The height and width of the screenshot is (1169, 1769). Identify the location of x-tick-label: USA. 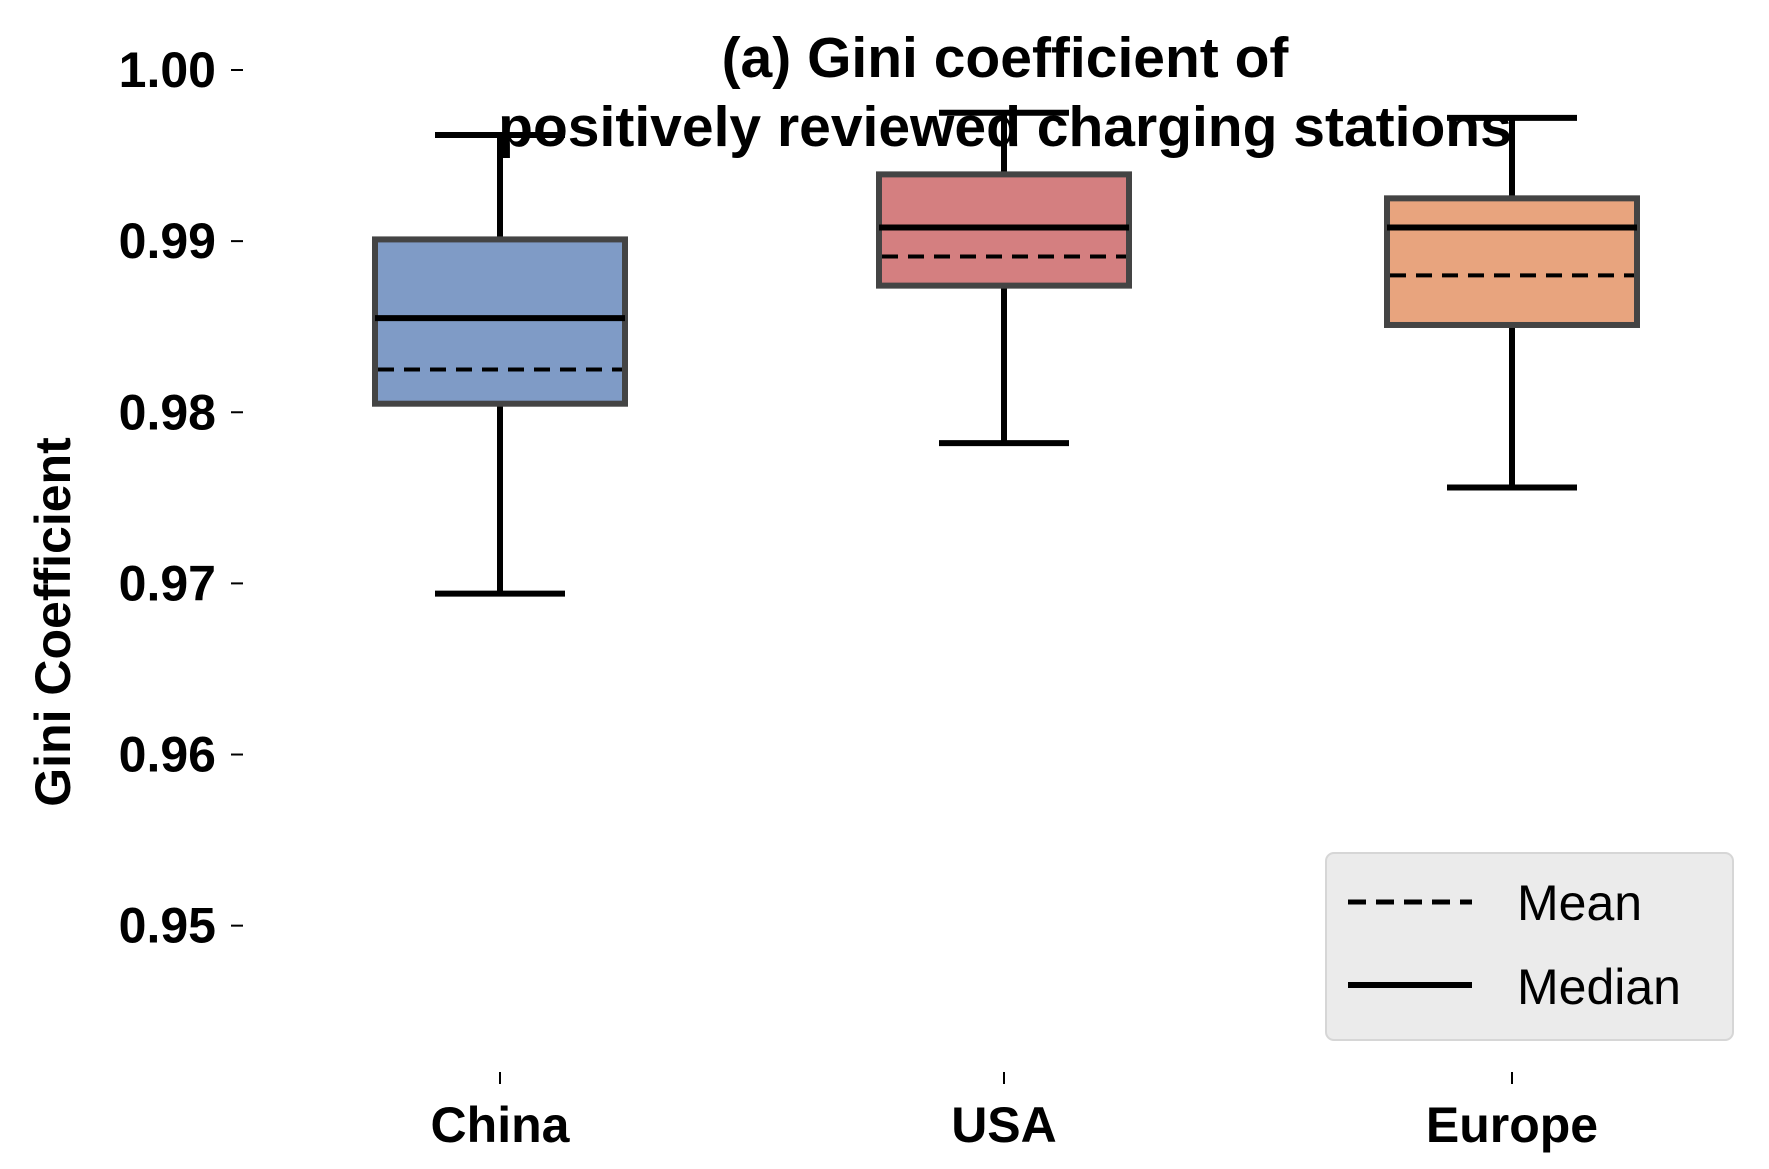
(1004, 1125).